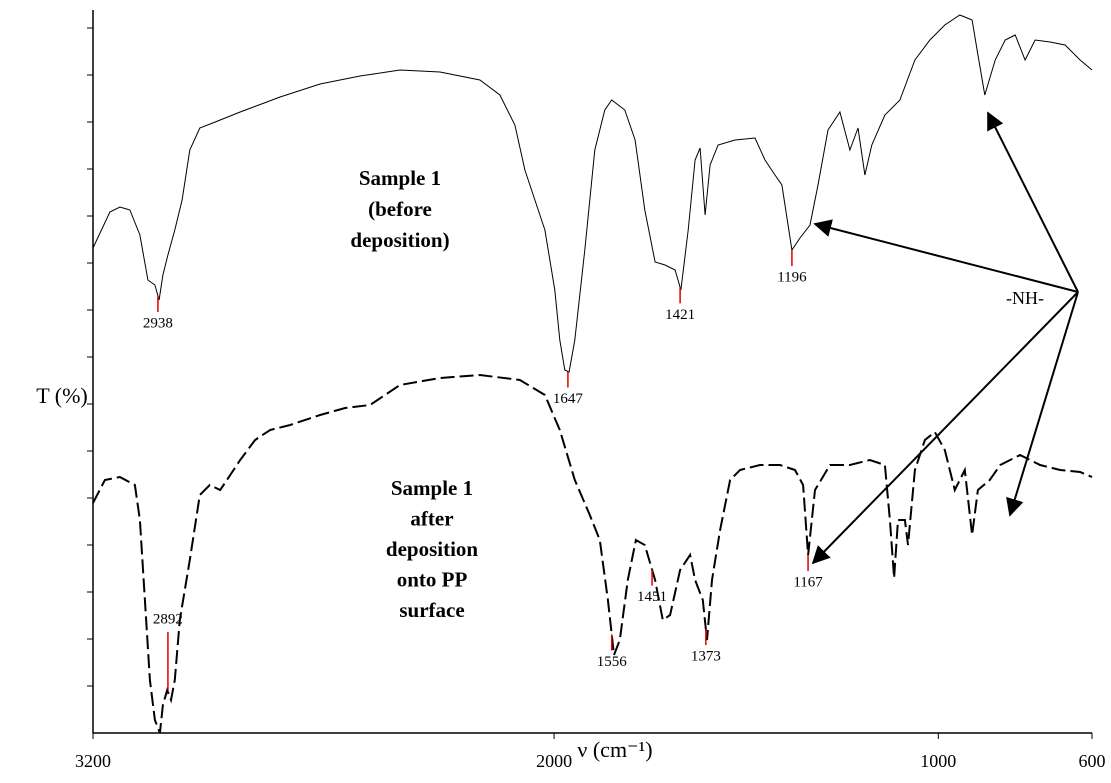 Image resolution: width=1111 pixels, height=783 pixels. I want to click on curve-label: after, so click(431, 518).